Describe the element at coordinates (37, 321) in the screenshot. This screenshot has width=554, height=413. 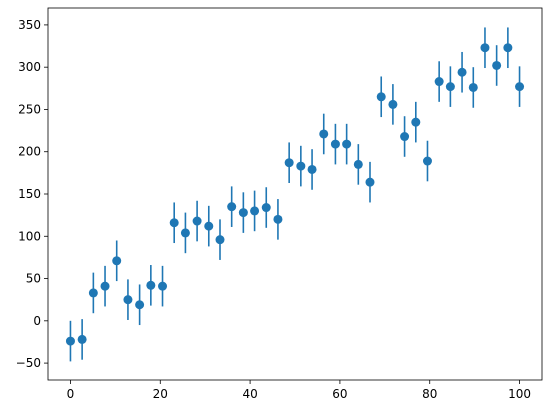
I see `y-tick-label: 0` at that location.